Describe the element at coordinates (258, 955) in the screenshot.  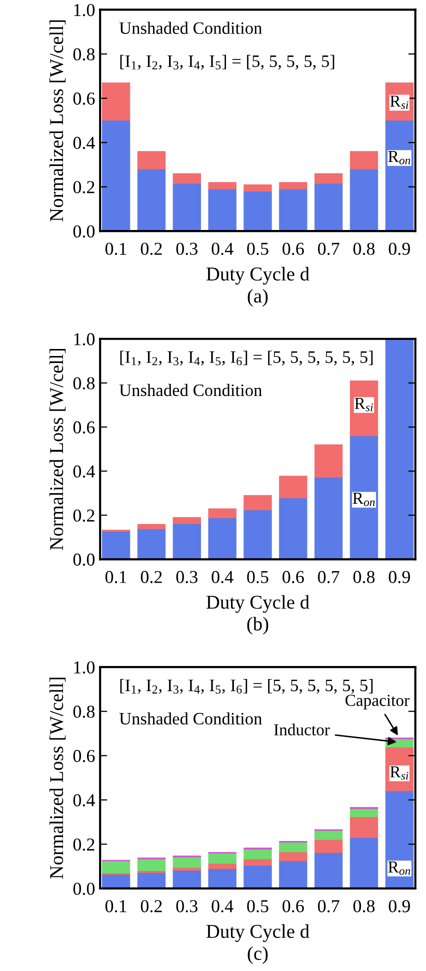
I see `text: (c)` at that location.